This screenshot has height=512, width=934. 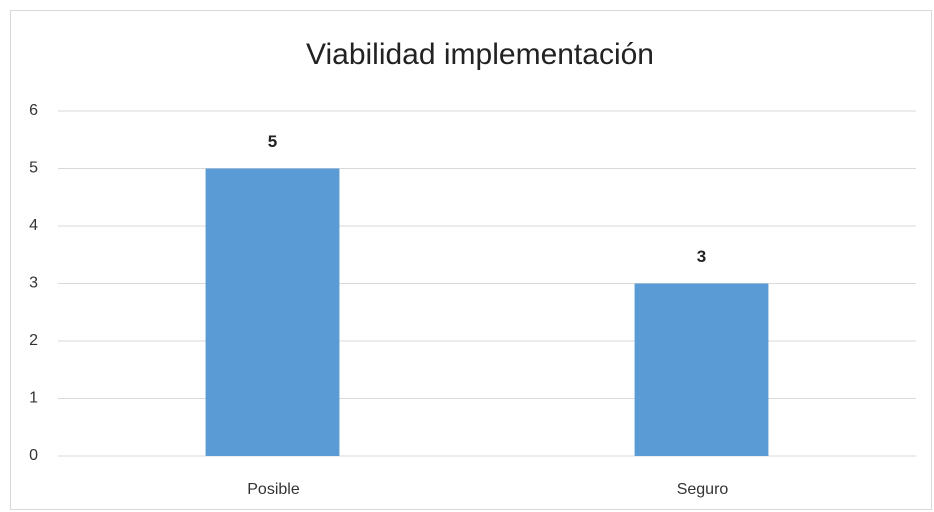 I want to click on y-tick-label: 0, so click(x=33, y=455).